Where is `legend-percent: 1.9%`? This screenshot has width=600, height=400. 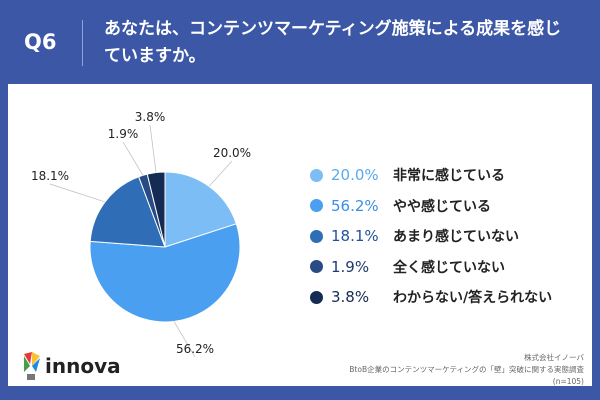
legend-percent: 1.9% is located at coordinates (350, 266).